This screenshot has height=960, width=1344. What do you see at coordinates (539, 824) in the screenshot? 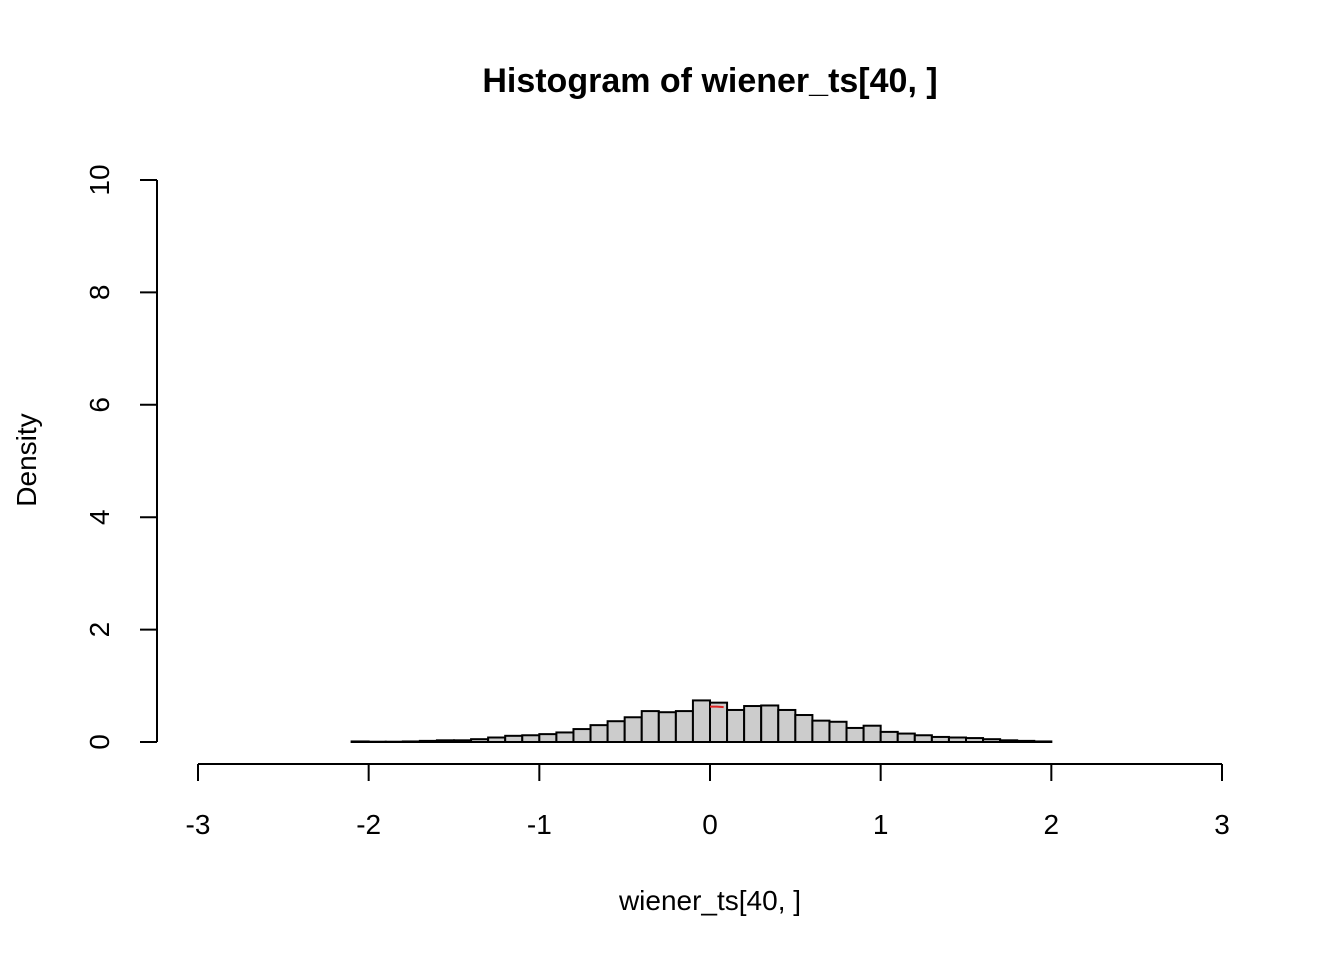
I see `x-tick-label: -1` at bounding box center [539, 824].